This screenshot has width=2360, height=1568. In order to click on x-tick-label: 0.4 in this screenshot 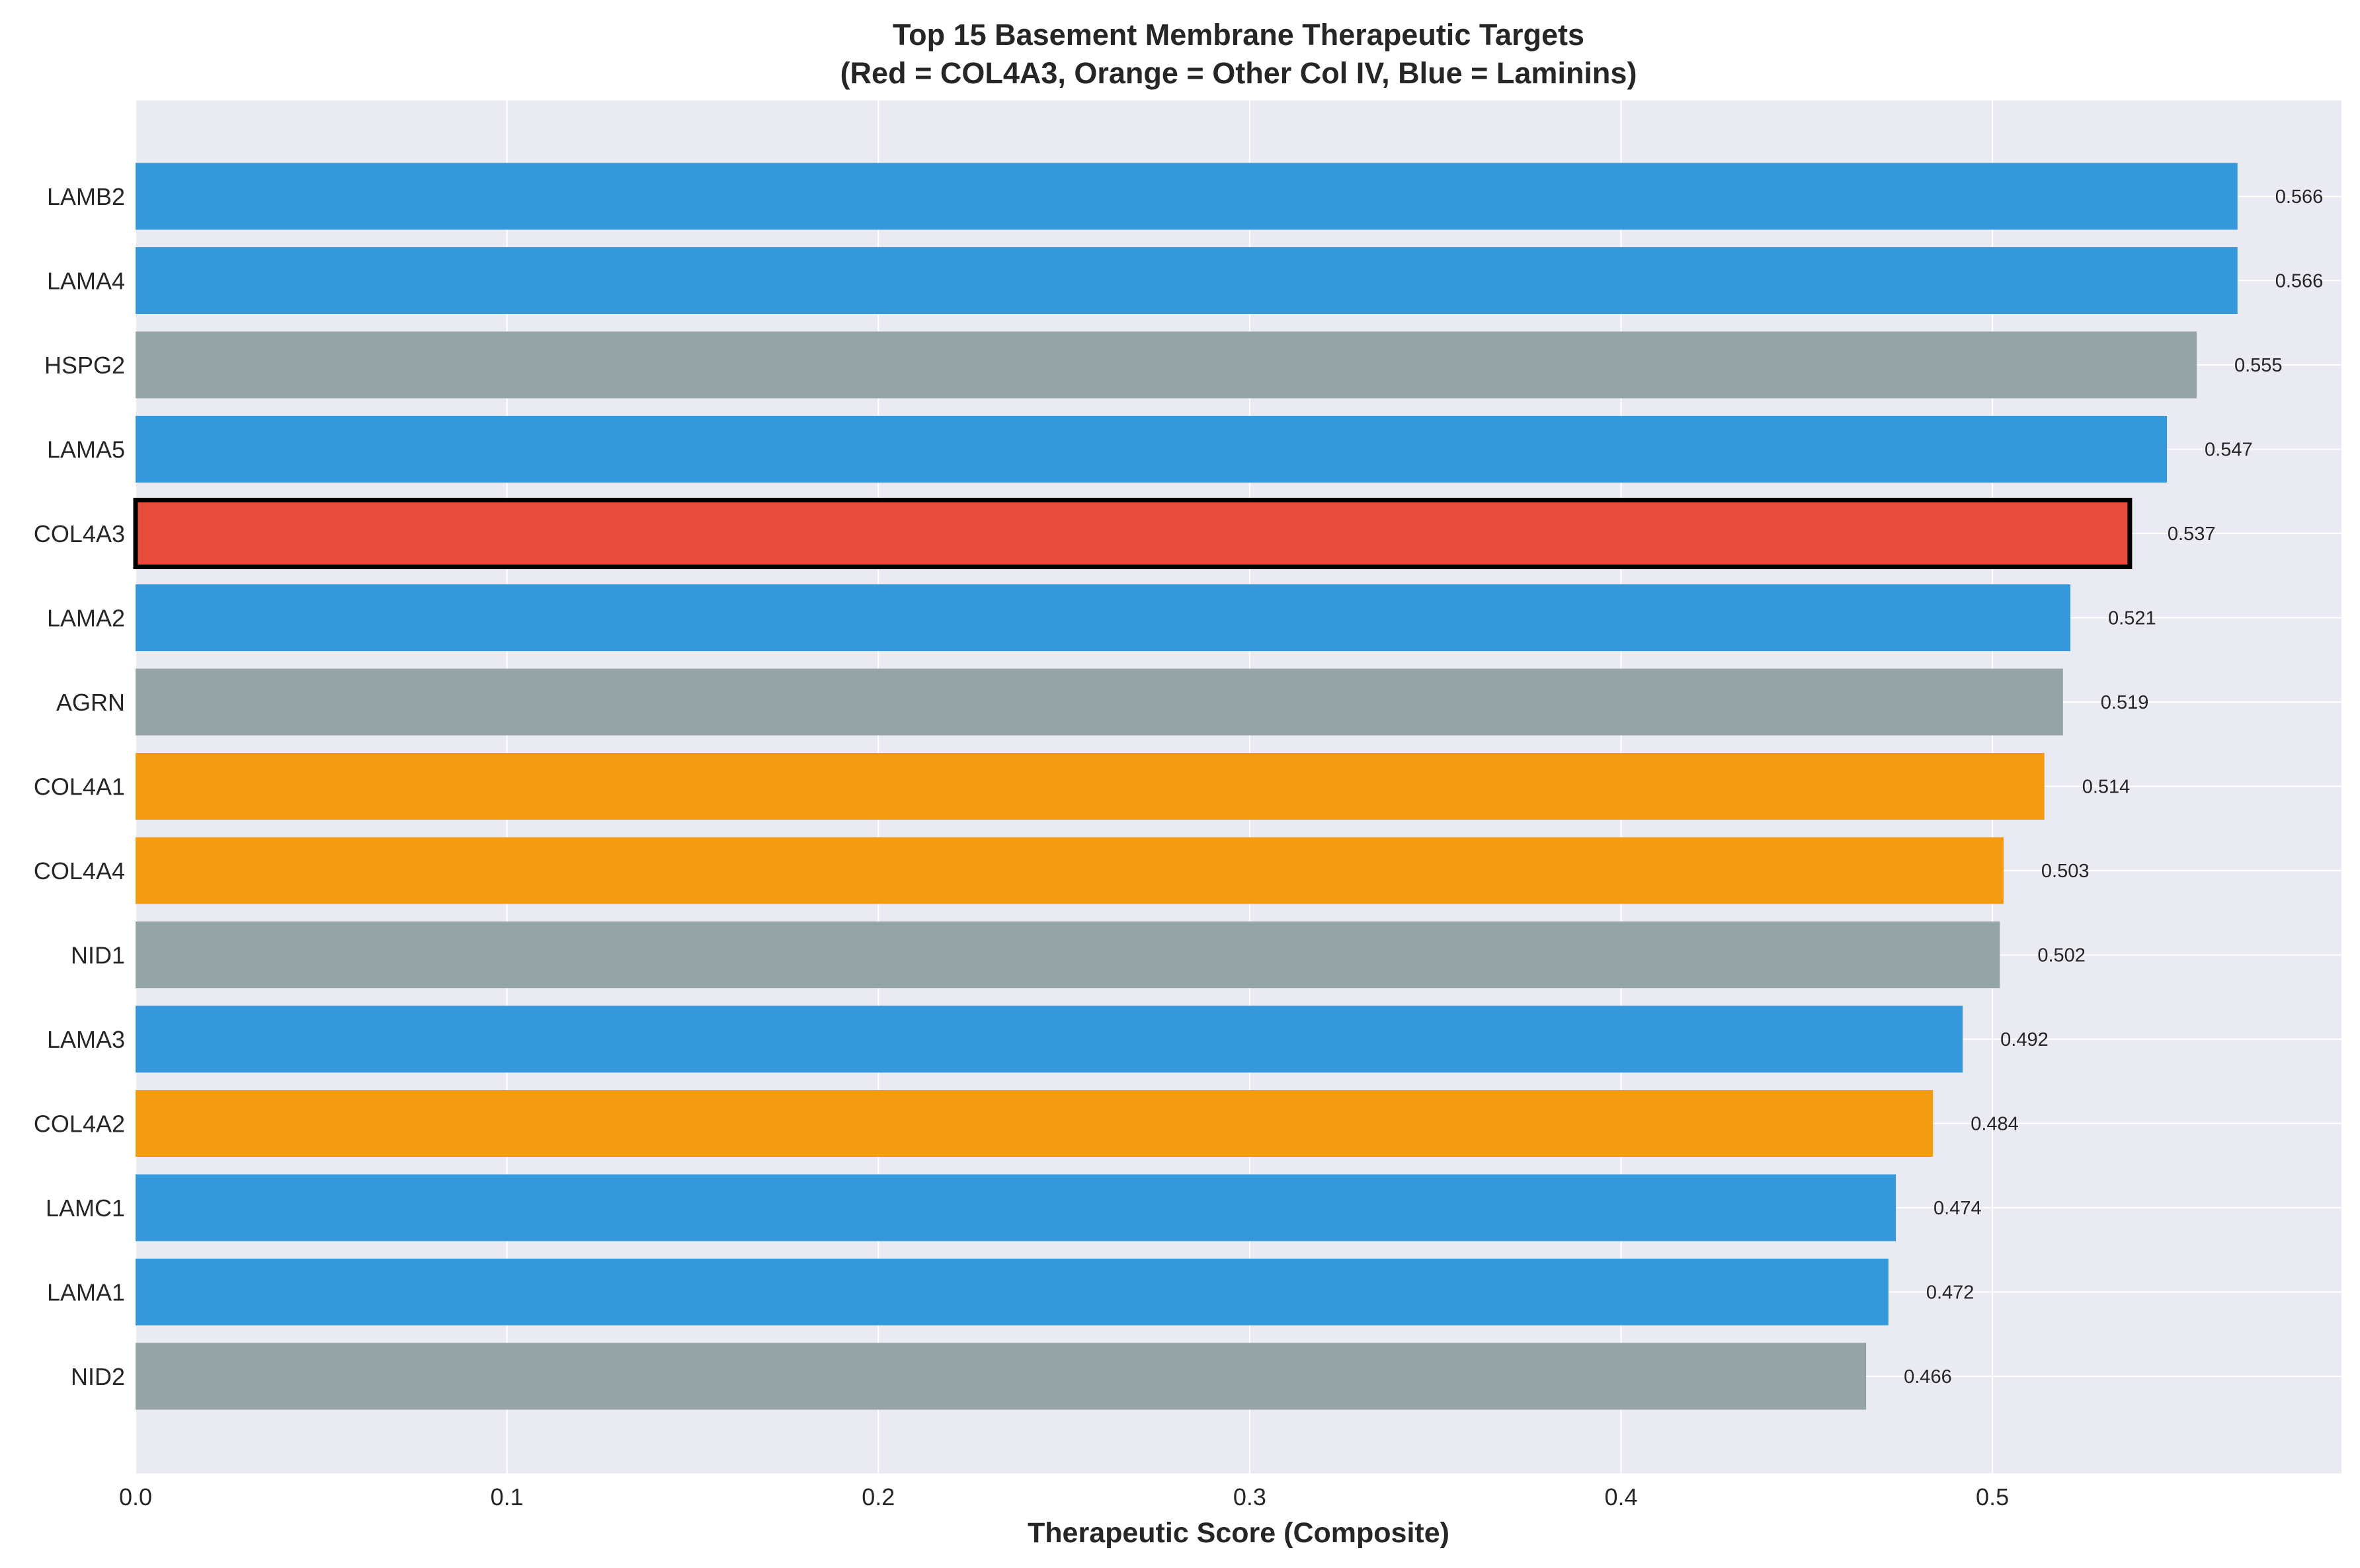, I will do `click(1620, 1496)`.